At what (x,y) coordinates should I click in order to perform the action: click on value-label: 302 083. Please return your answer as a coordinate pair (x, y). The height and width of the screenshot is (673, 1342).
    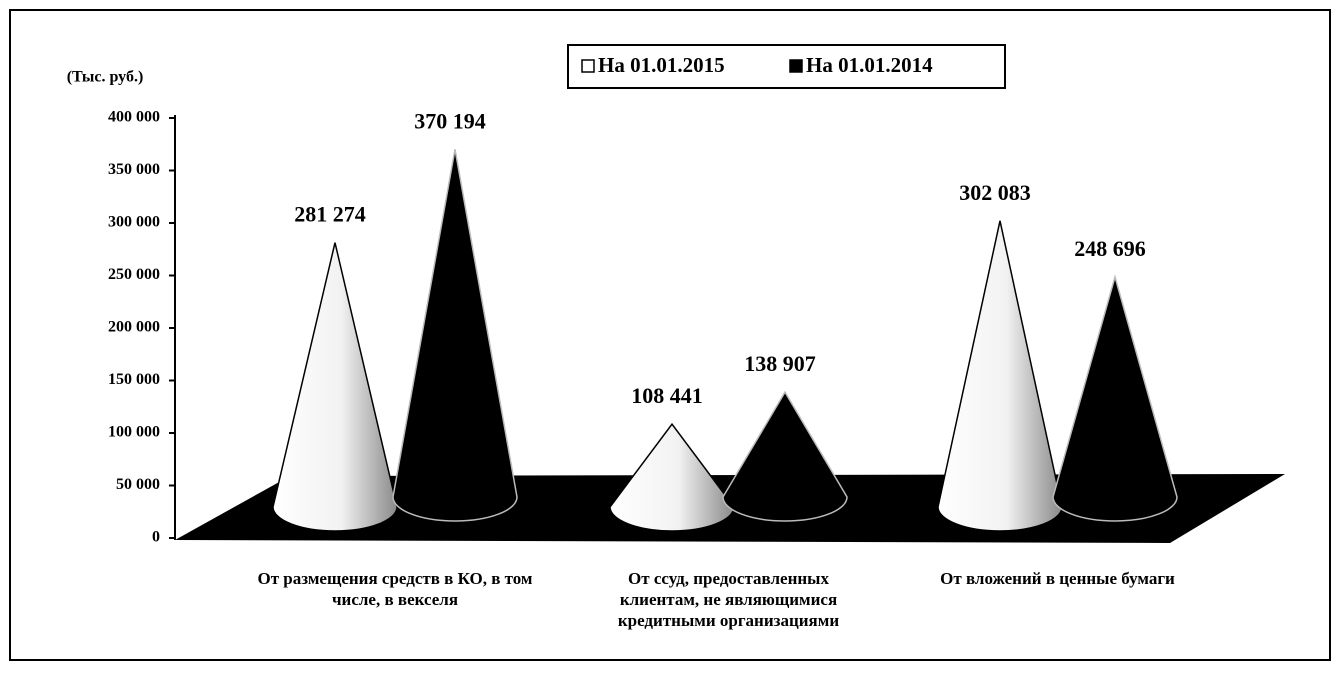
    Looking at the image, I should click on (995, 192).